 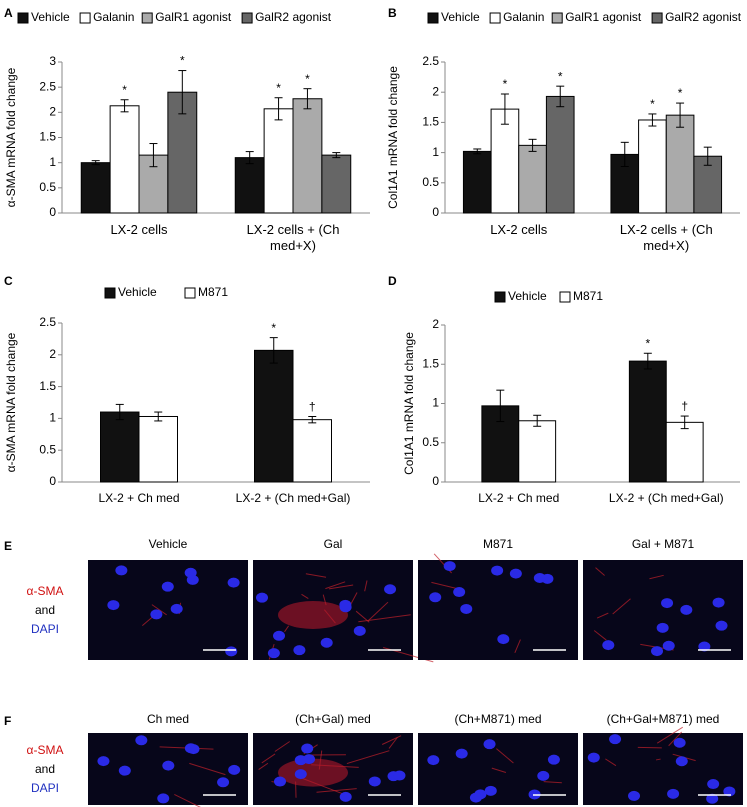 I want to click on y-tick-label: 2, so click(x=52, y=354).